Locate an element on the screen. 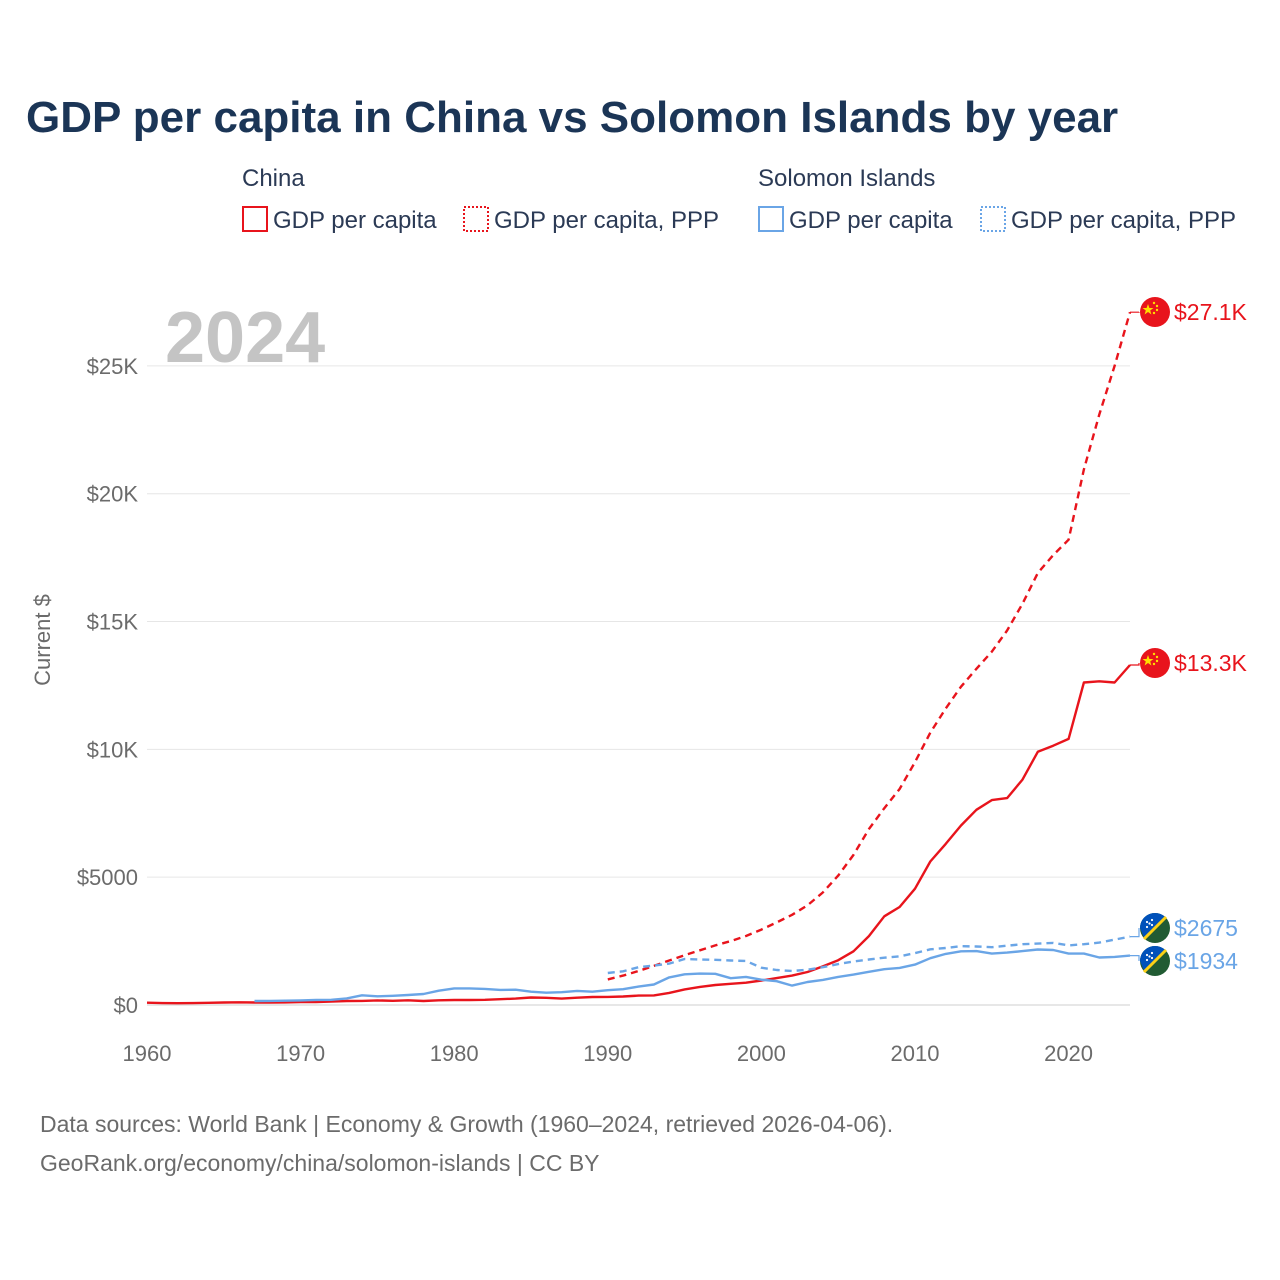 This screenshot has width=1280, height=1280. y-tick-label: $5000 is located at coordinates (107, 877).